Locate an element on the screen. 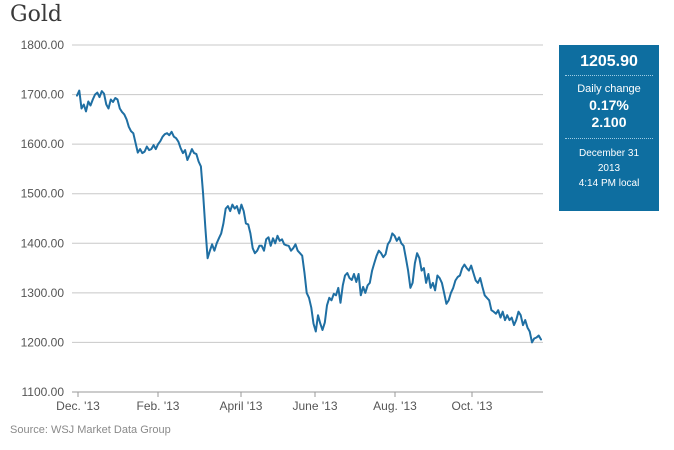 The height and width of the screenshot is (450, 674). x-tick-label: Oct. '13 is located at coordinates (472, 406).